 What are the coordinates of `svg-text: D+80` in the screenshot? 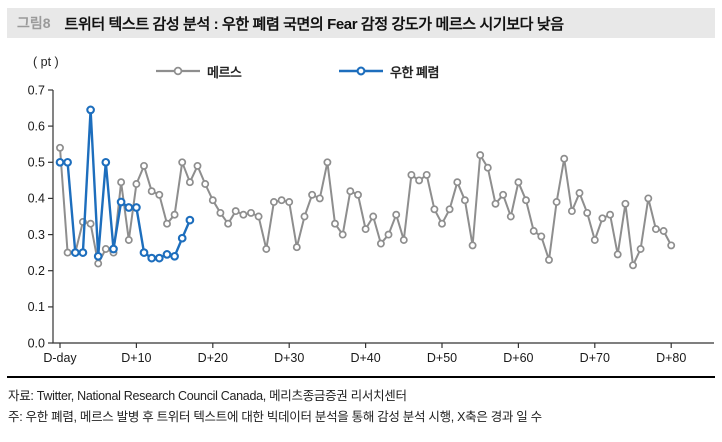 It's located at (671, 358).